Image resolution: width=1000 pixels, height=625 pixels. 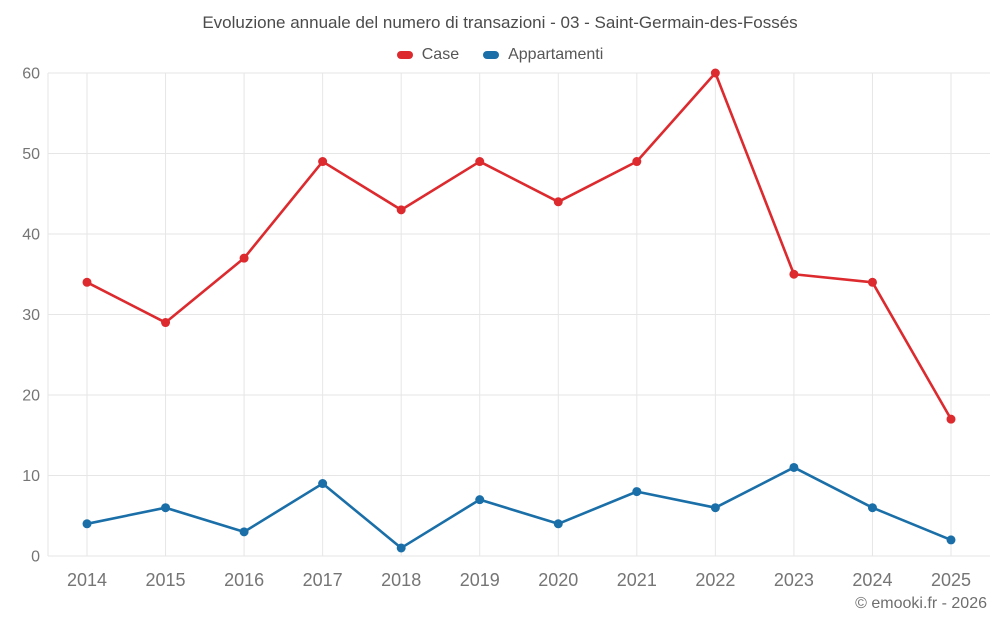 What do you see at coordinates (715, 508) in the screenshot?
I see `data-point-appartamenti-2022` at bounding box center [715, 508].